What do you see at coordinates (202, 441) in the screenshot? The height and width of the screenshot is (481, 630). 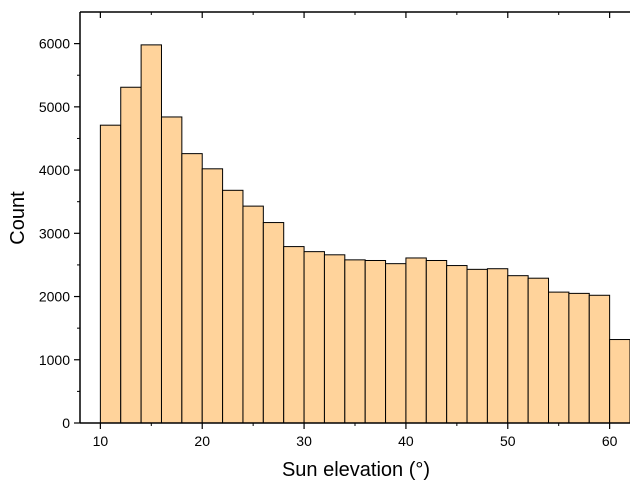 I see `x-tick-label: 20` at bounding box center [202, 441].